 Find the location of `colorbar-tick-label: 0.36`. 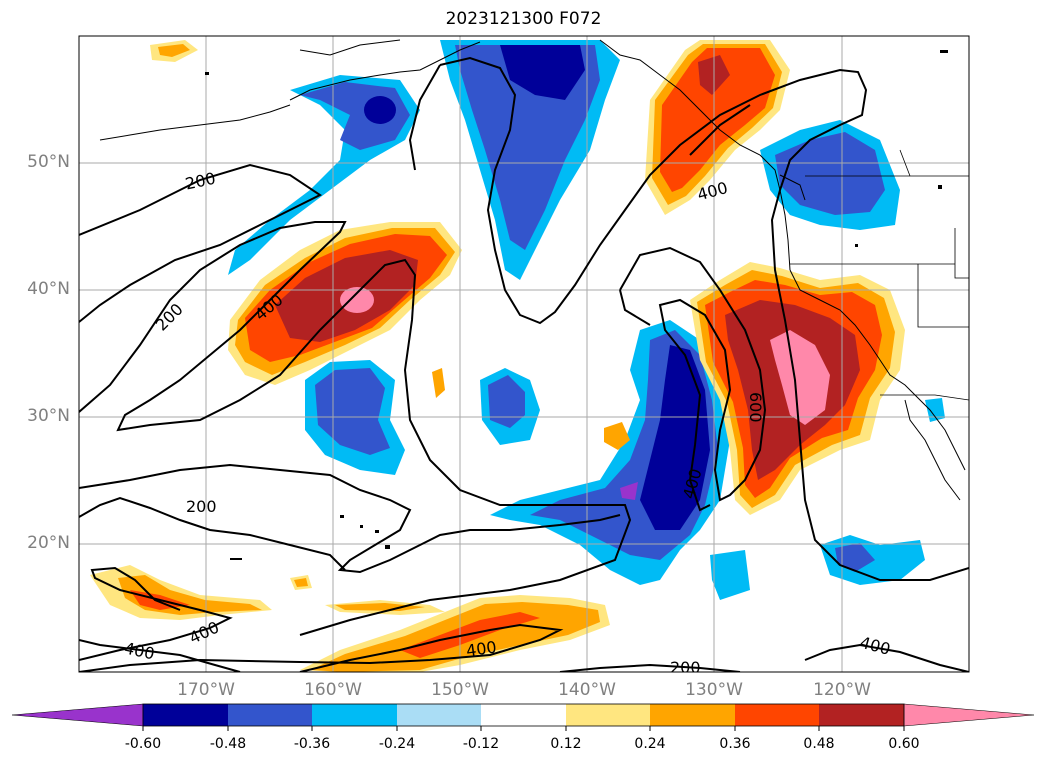

colorbar-tick-label: 0.36 is located at coordinates (735, 744).